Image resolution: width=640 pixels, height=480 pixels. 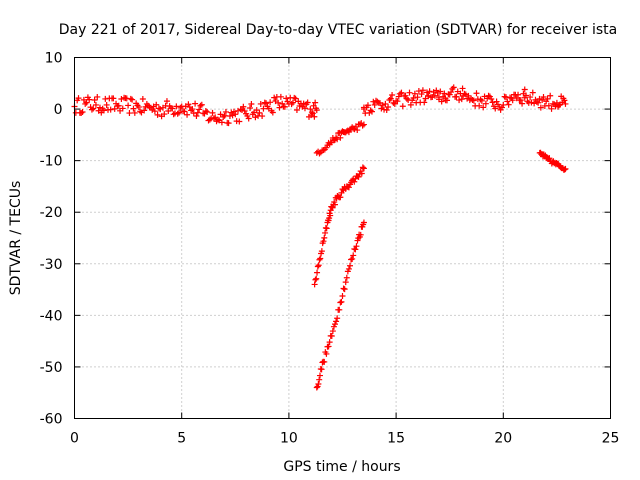 What do you see at coordinates (51, 420) in the screenshot?
I see `y-tick-label: -60` at bounding box center [51, 420].